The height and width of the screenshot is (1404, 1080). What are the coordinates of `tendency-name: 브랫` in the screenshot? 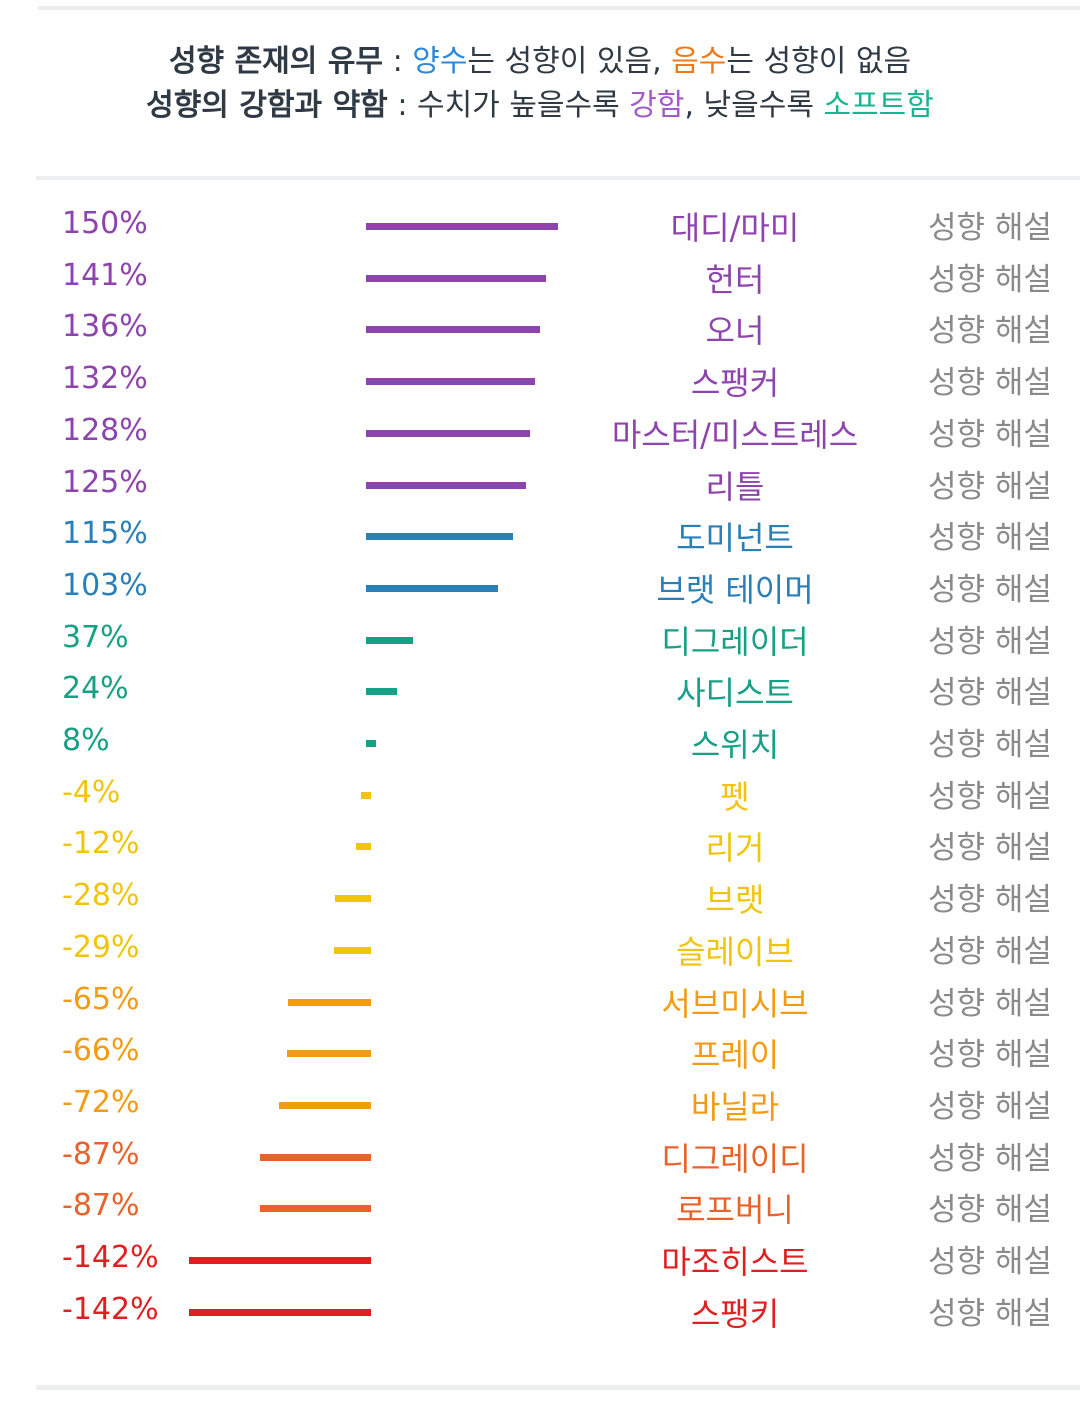 It's located at (735, 900).